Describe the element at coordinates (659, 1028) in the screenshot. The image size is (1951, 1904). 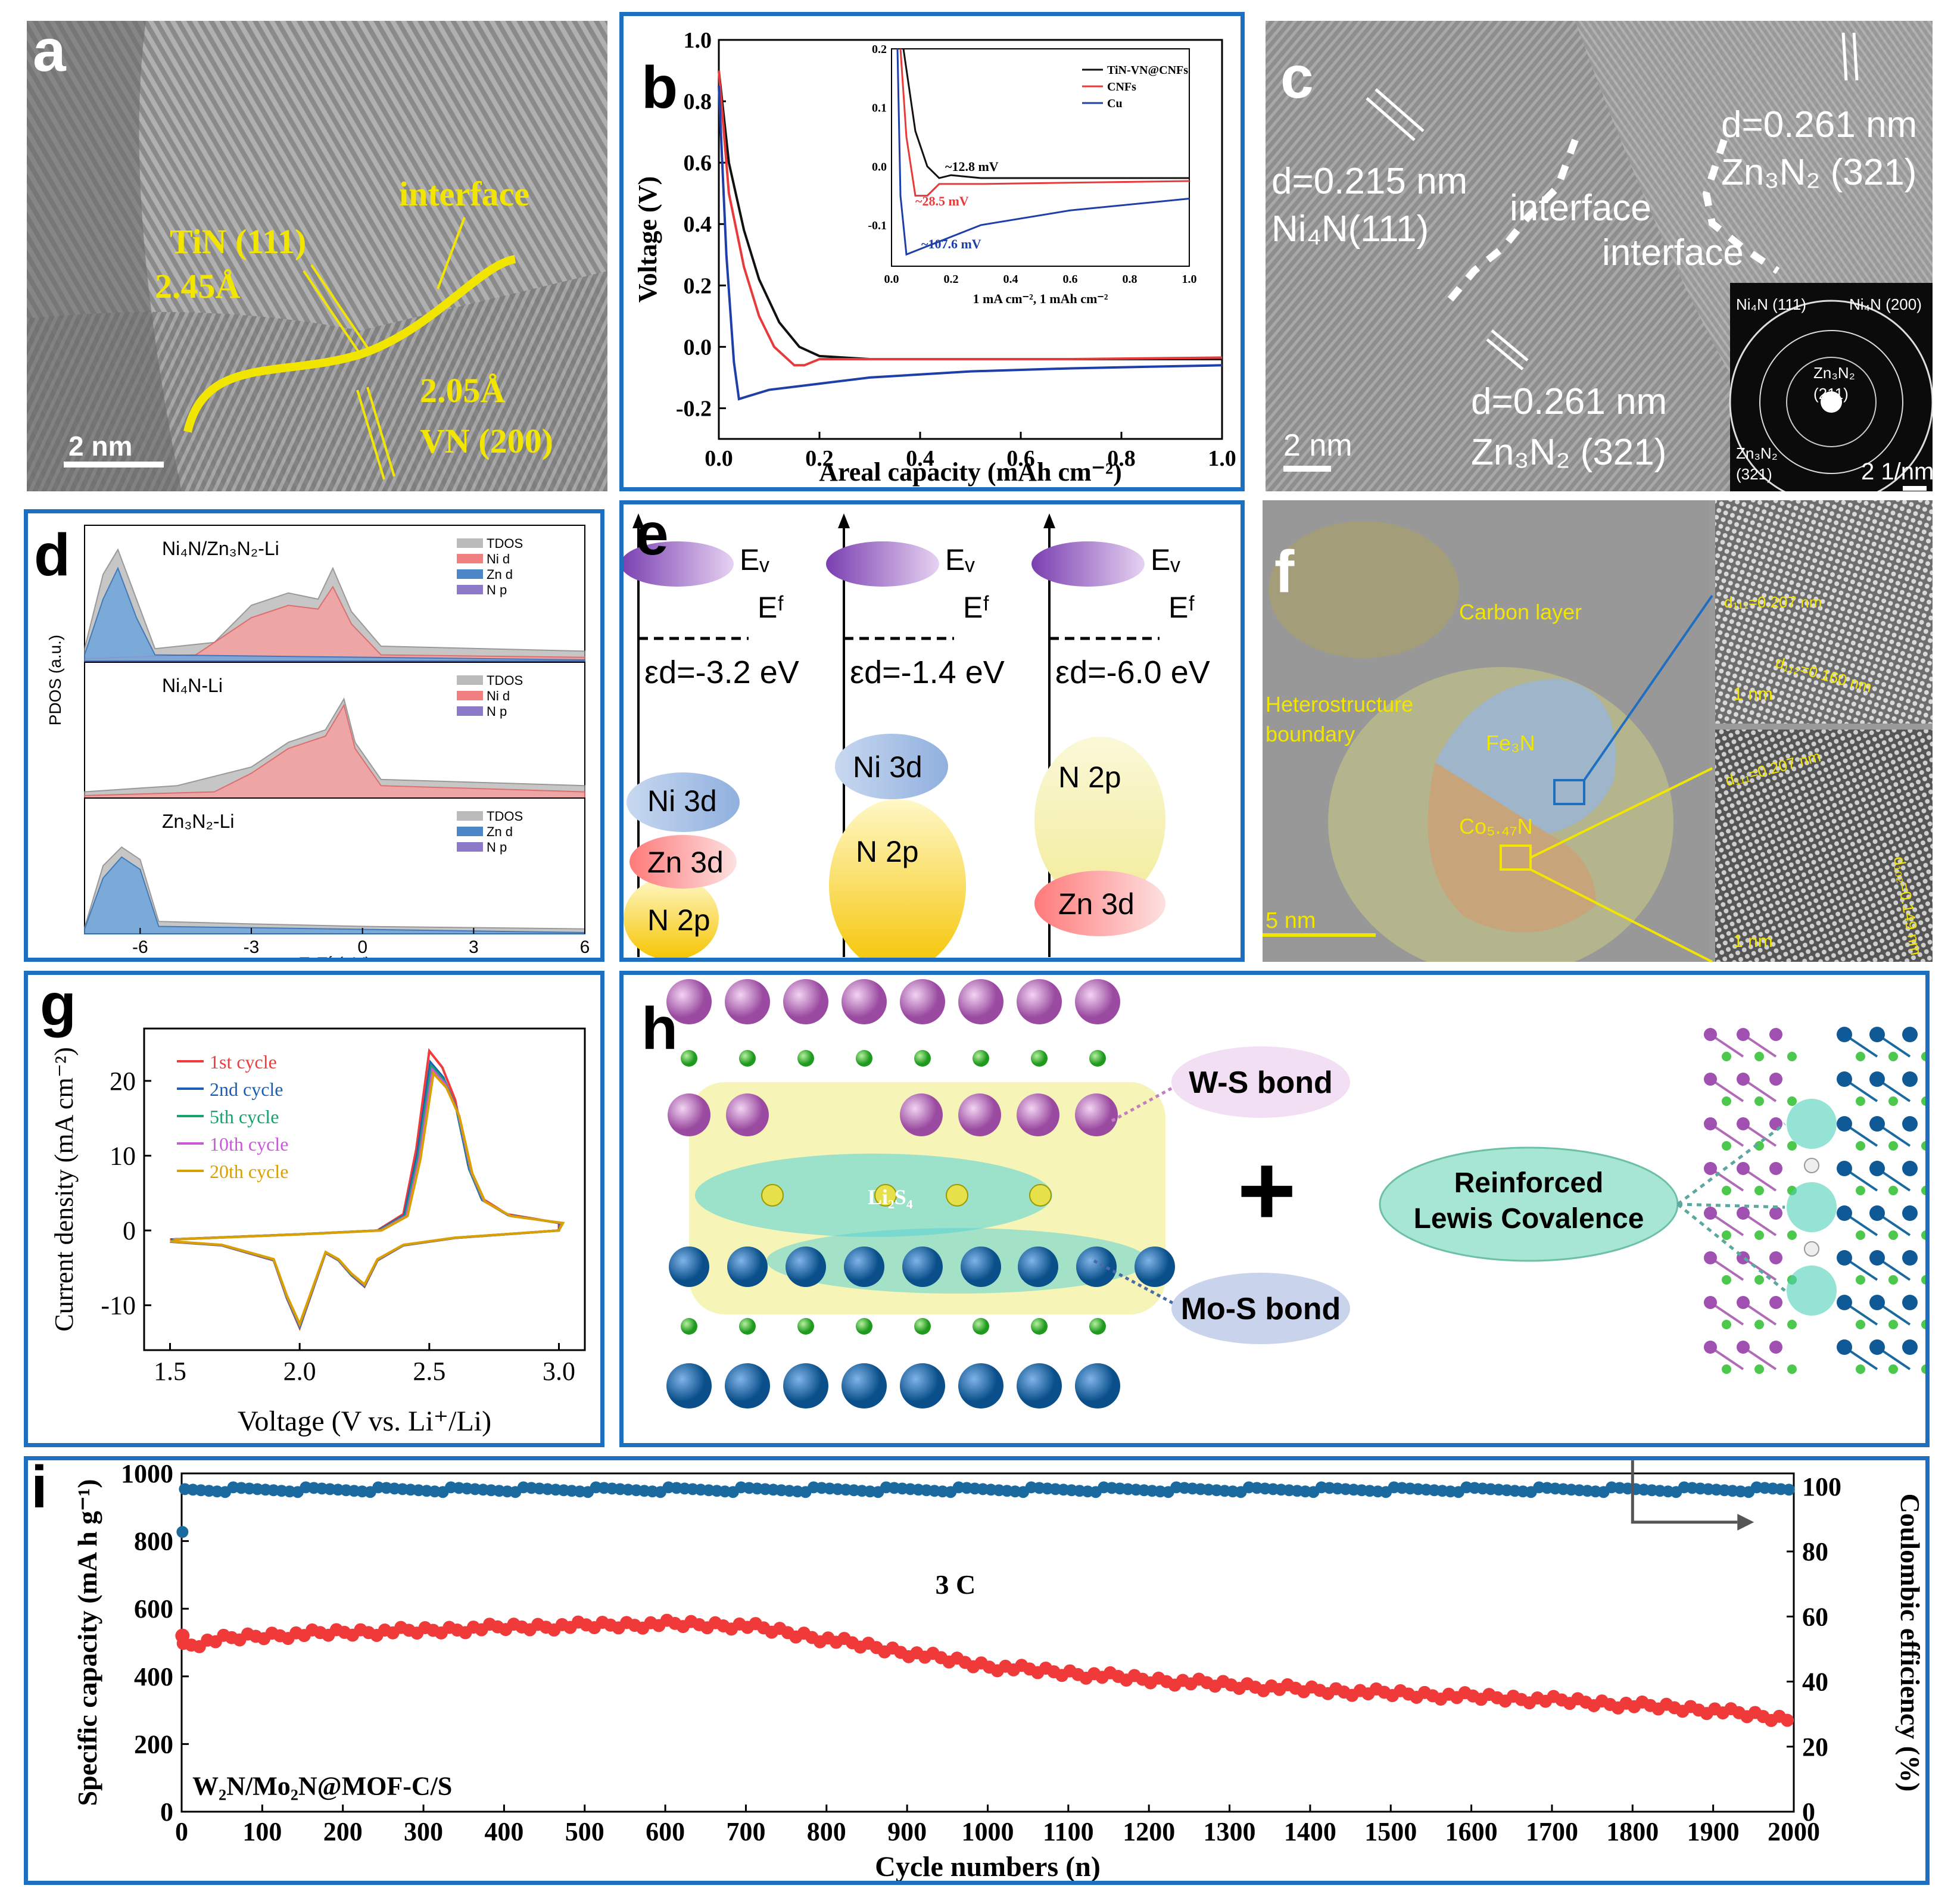
I see `panel-h-letter: h` at that location.